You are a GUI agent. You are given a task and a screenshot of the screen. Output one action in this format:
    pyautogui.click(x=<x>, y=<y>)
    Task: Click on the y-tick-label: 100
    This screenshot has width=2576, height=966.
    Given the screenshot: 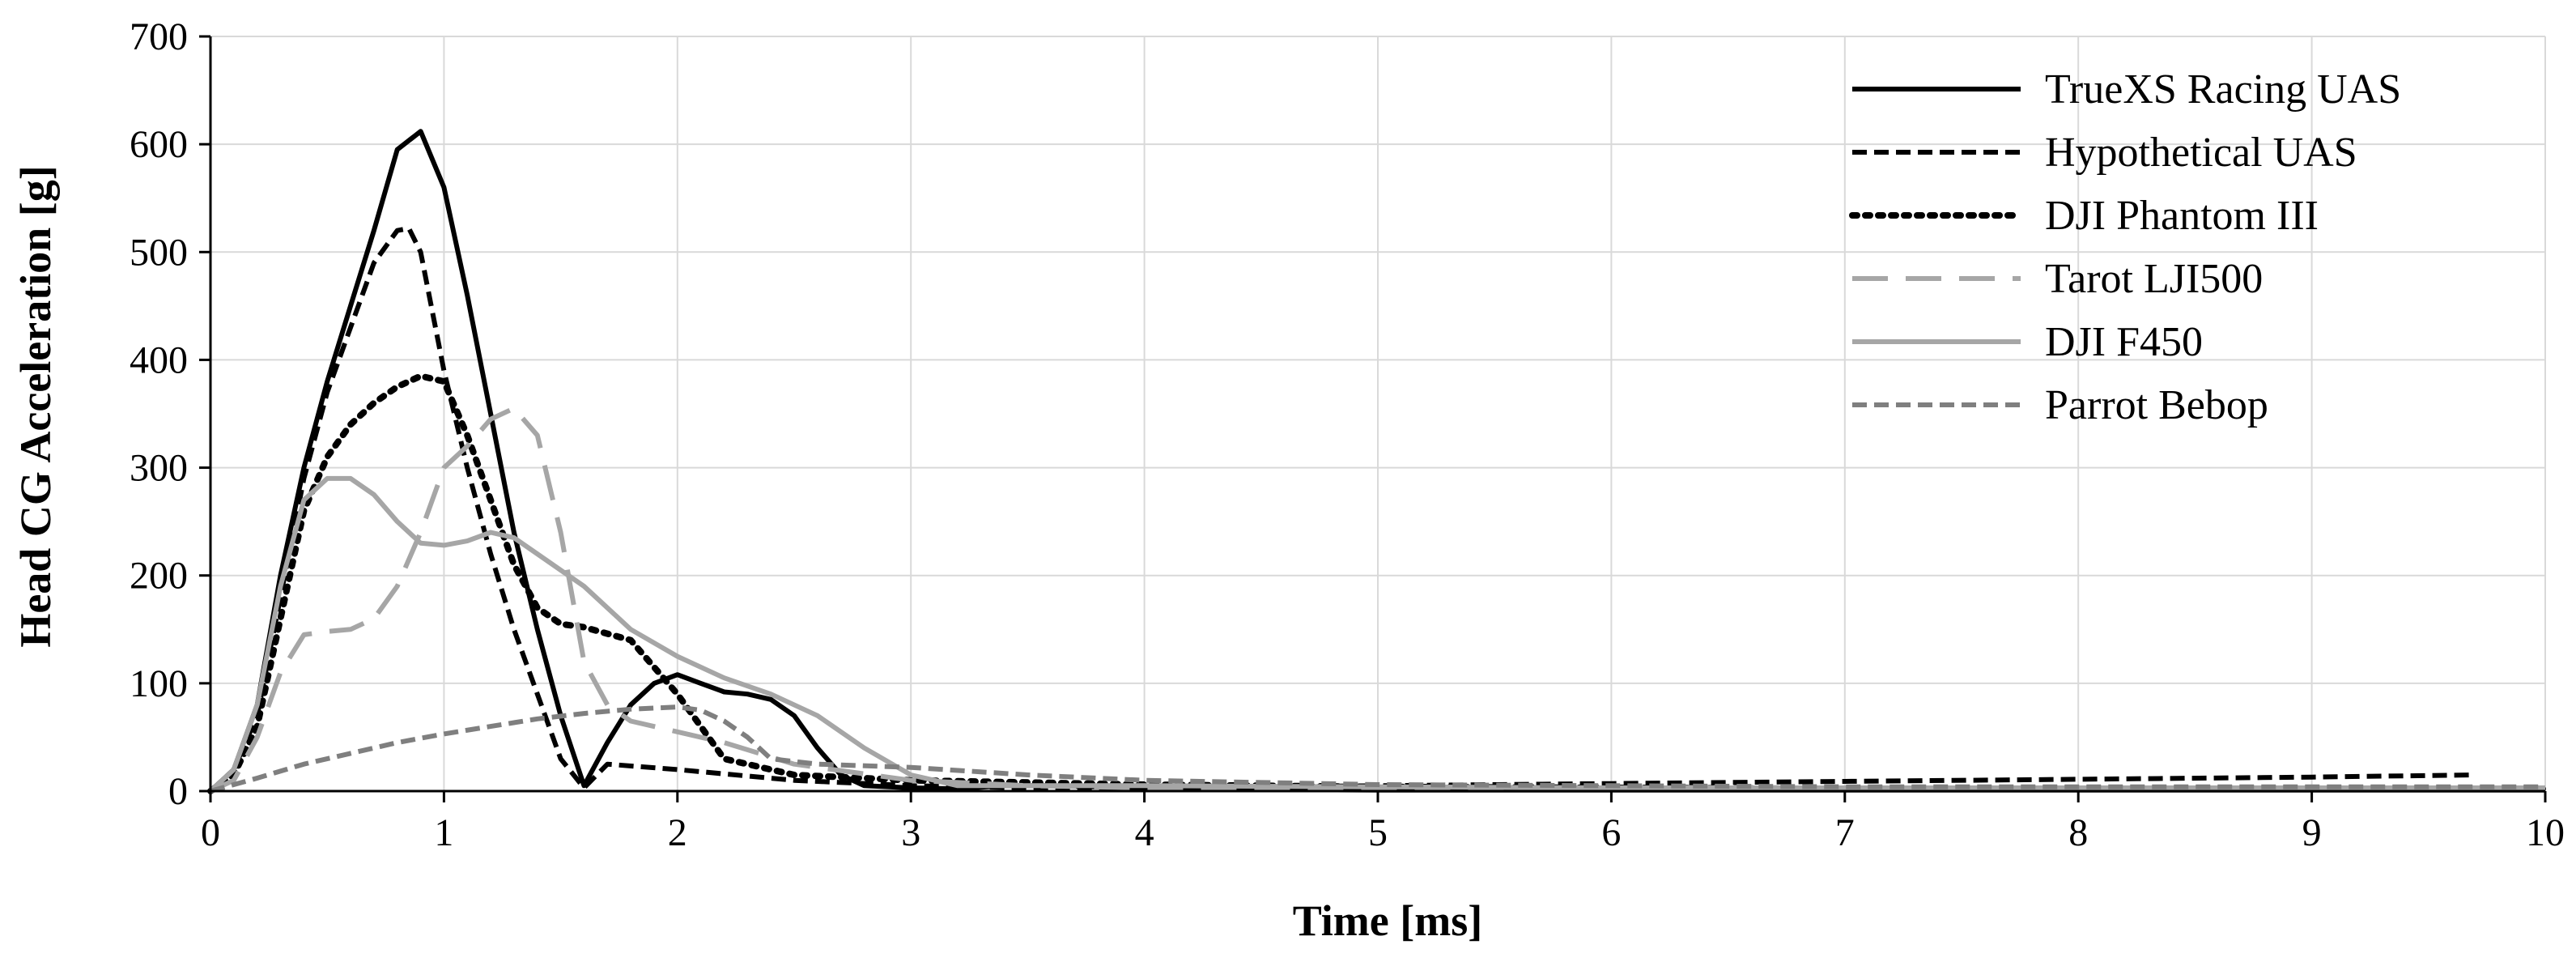 What is the action you would take?
    pyautogui.click(x=159, y=683)
    